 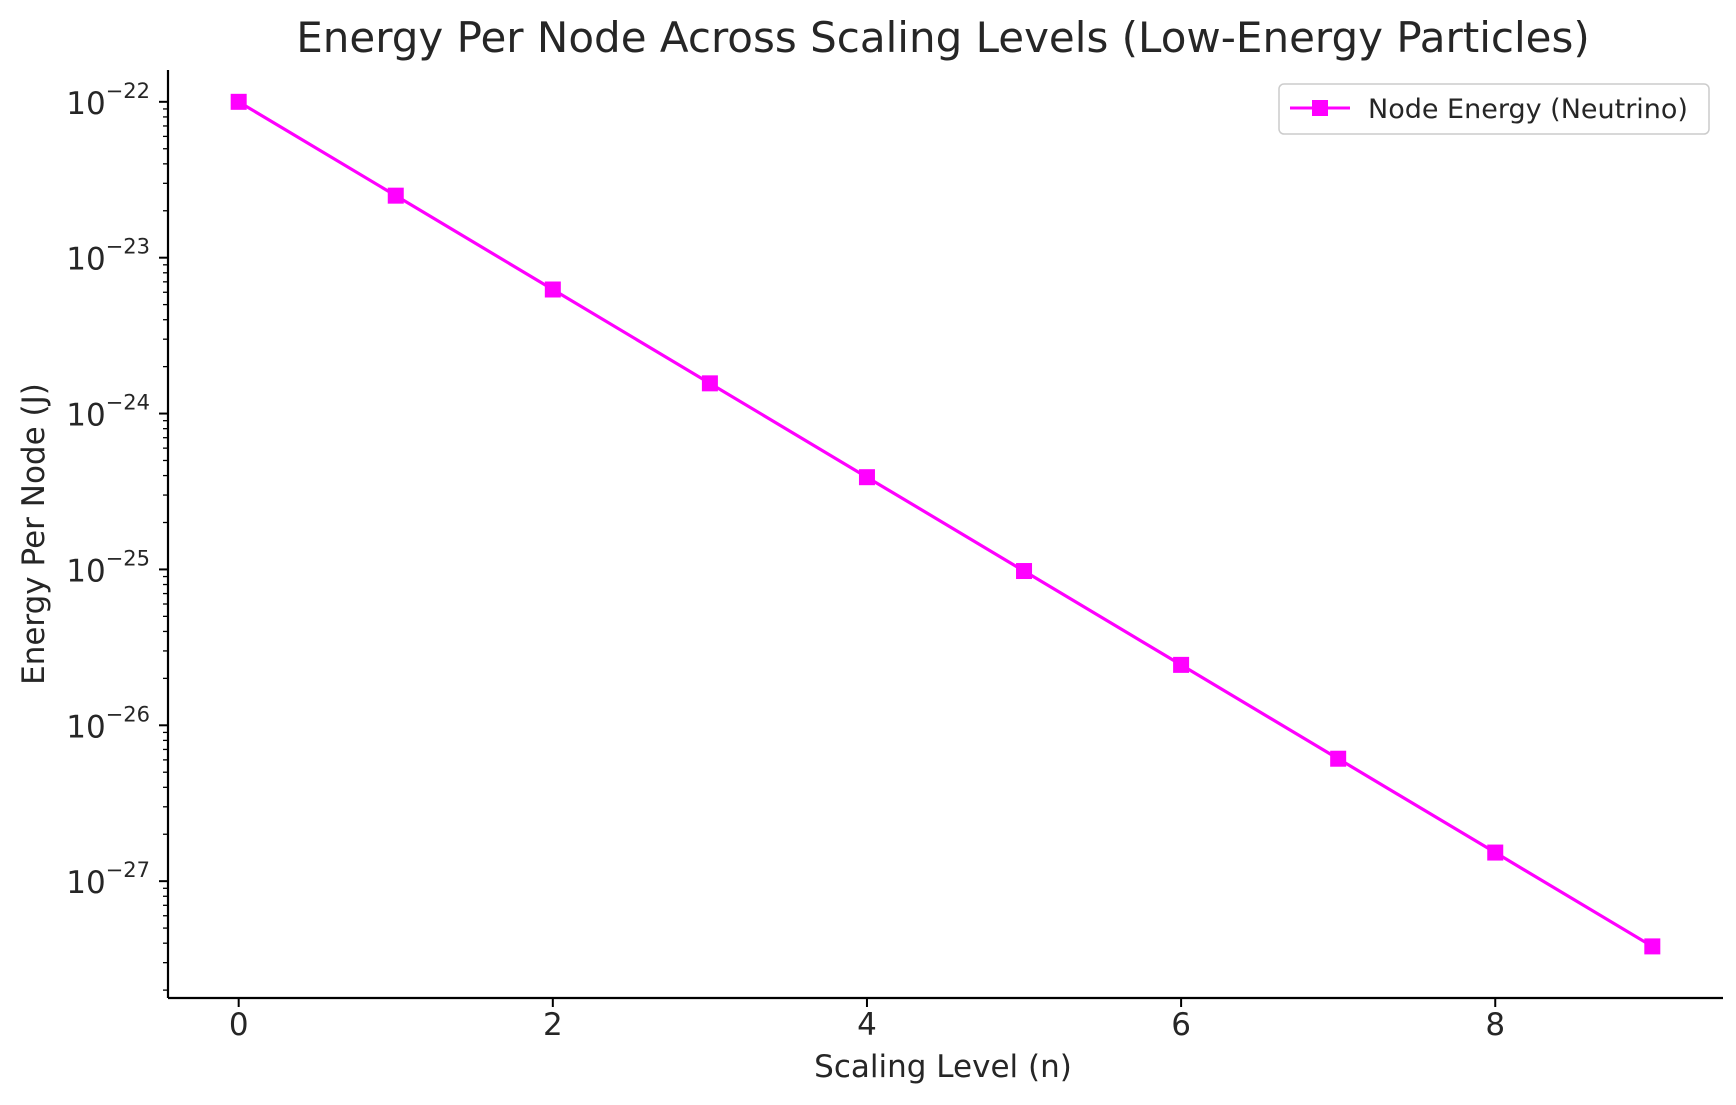 I want to click on y-tick-label: 10−22, so click(x=108, y=100).